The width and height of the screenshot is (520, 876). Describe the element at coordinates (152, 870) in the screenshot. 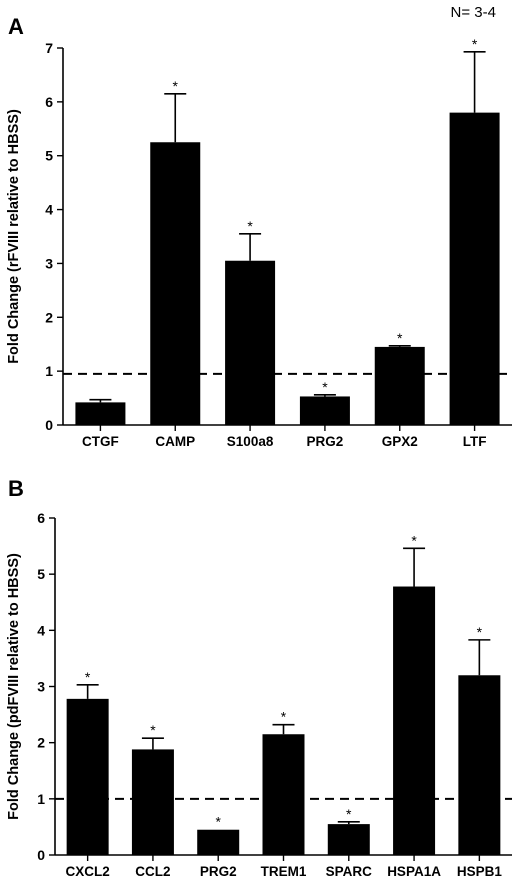

I see `x-tick-label-b: CCL2` at that location.